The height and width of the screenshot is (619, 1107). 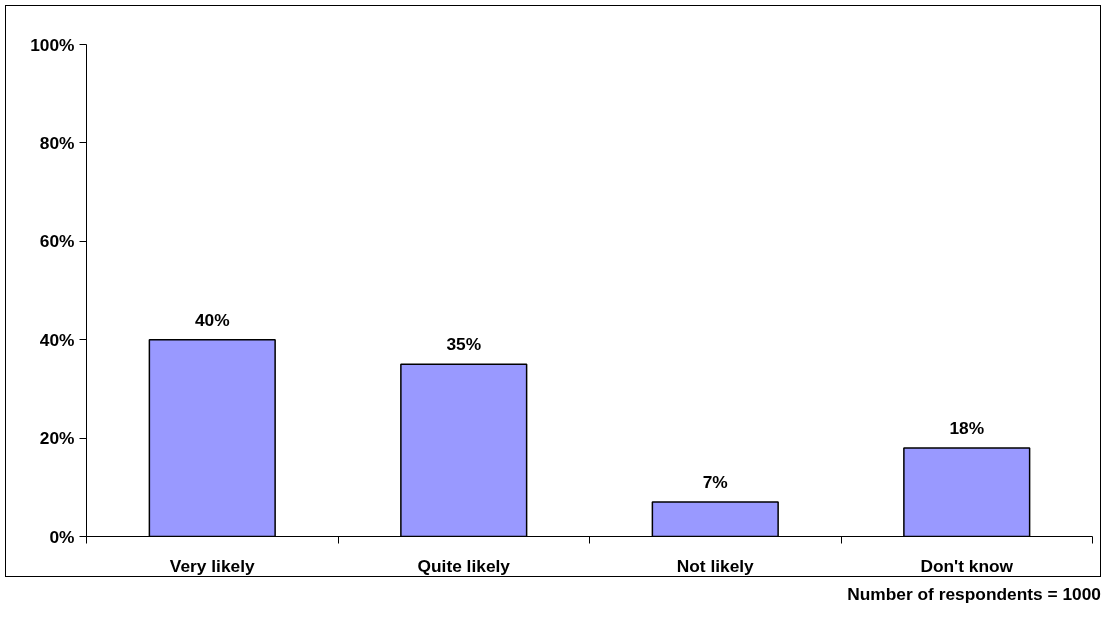 I want to click on data-label: 35%, so click(x=464, y=344).